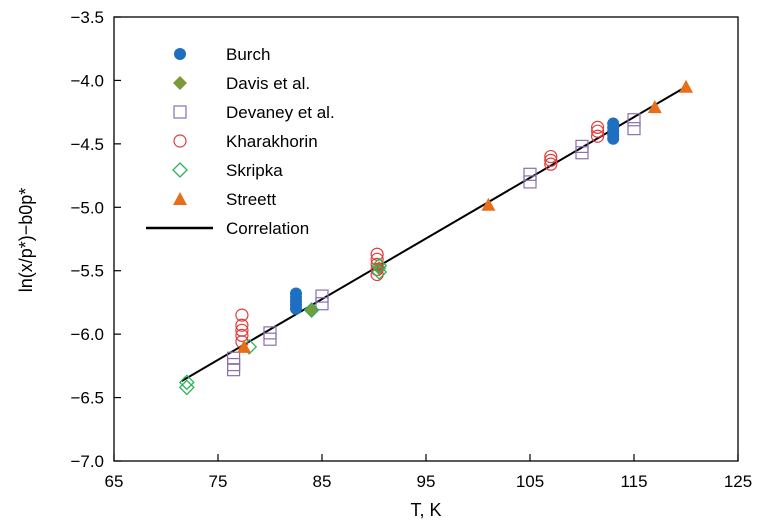 The height and width of the screenshot is (529, 771). I want to click on y-tick-label: −4.5, so click(87, 144).